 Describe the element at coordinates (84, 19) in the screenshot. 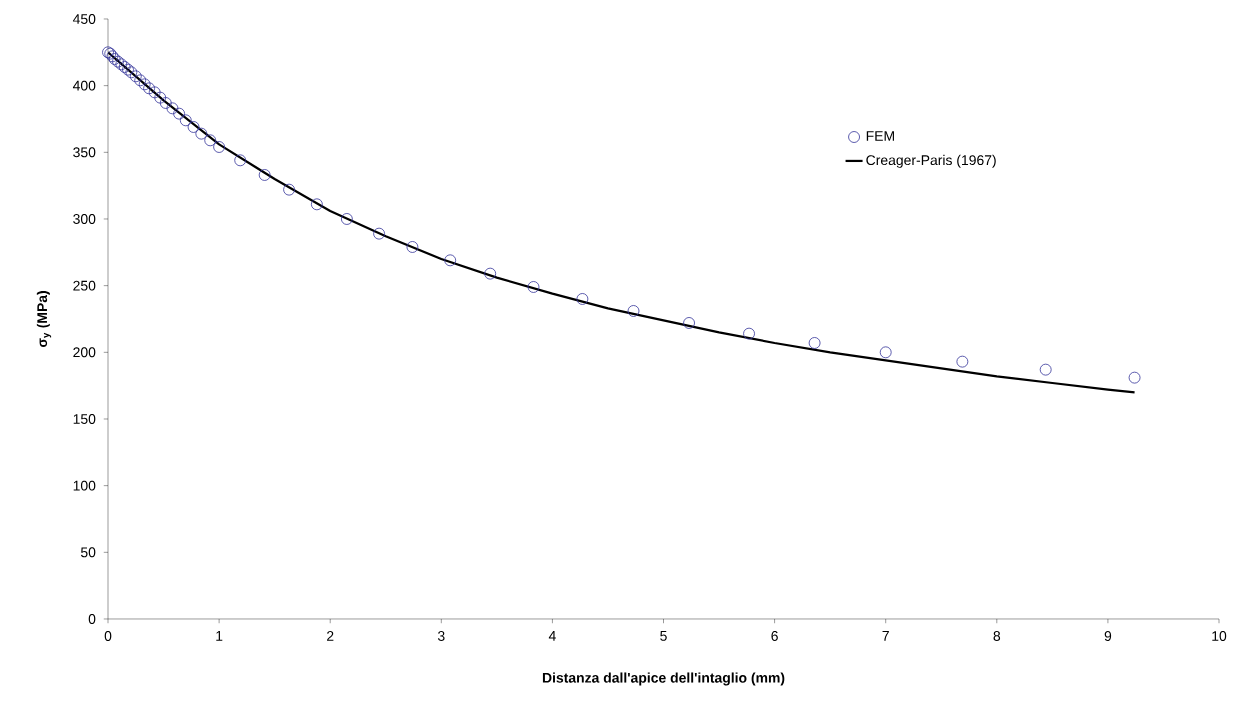

I see `y-tick-label: 450` at that location.